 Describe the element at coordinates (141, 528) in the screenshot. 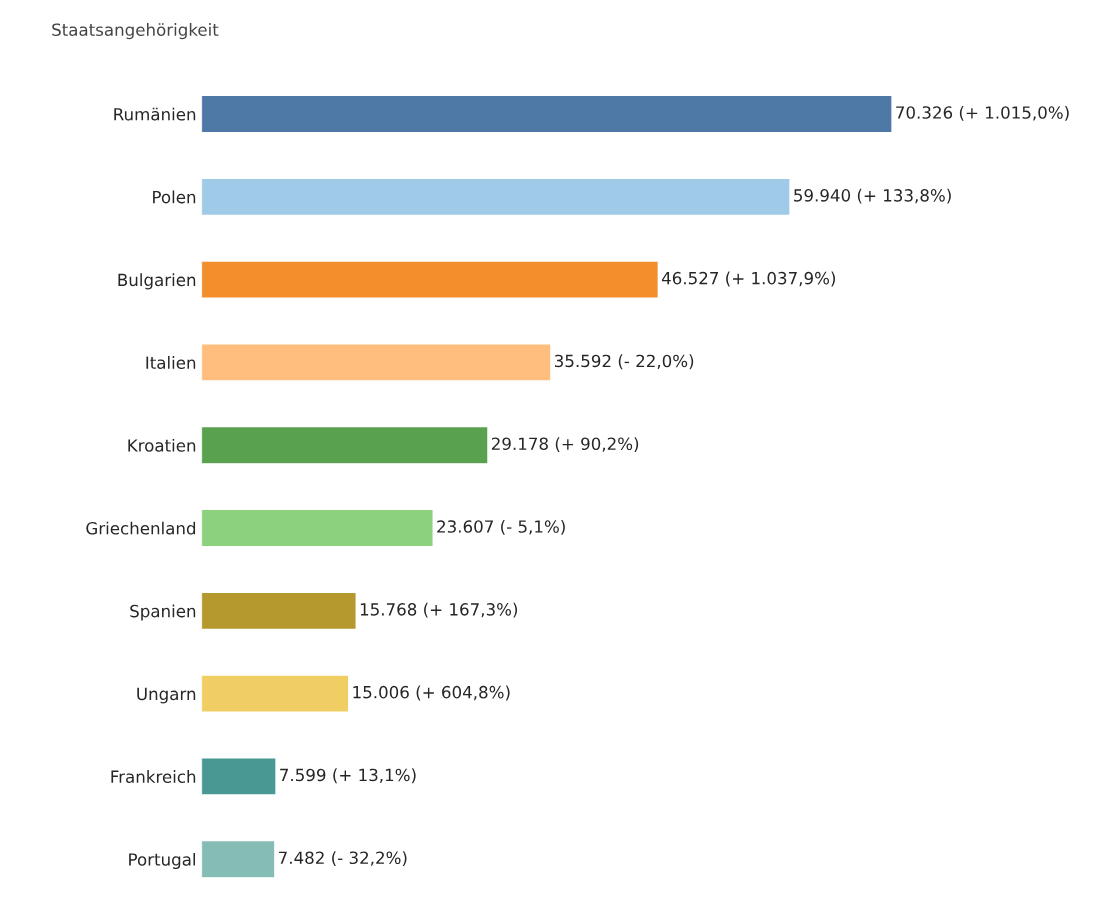

I see `y-tick-label: Griechenland` at that location.